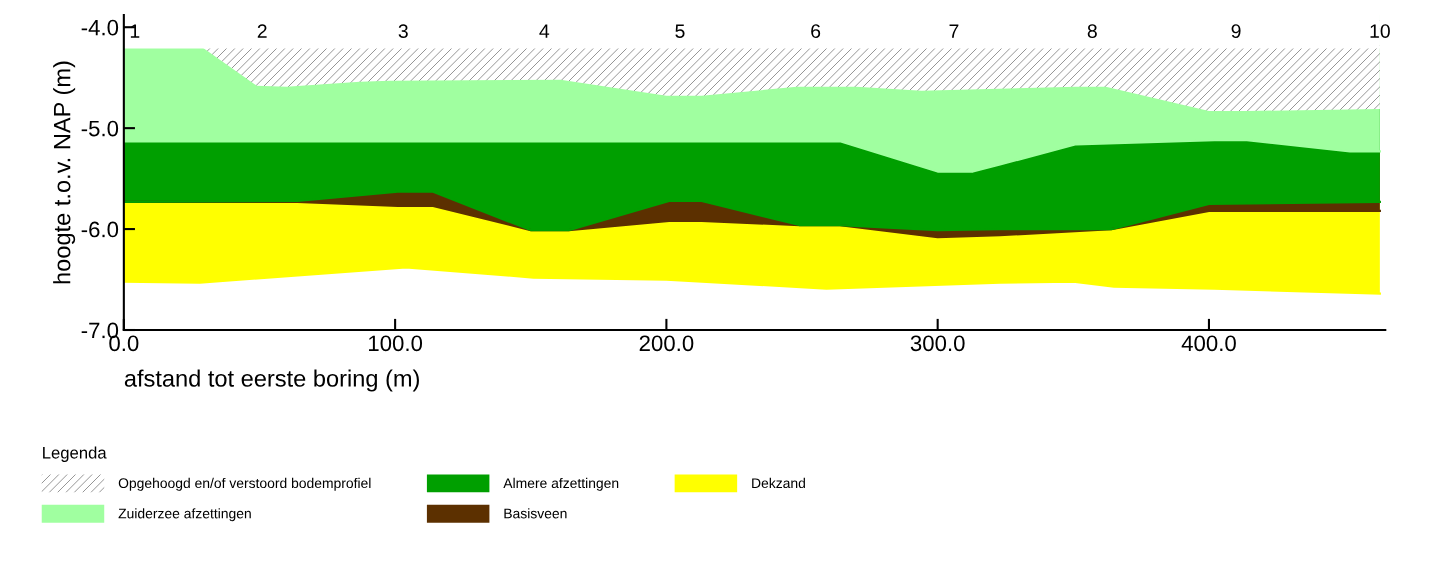  I want to click on legend-label: Opgehoogd en/of verstoord bodemprofiel, so click(244, 484).